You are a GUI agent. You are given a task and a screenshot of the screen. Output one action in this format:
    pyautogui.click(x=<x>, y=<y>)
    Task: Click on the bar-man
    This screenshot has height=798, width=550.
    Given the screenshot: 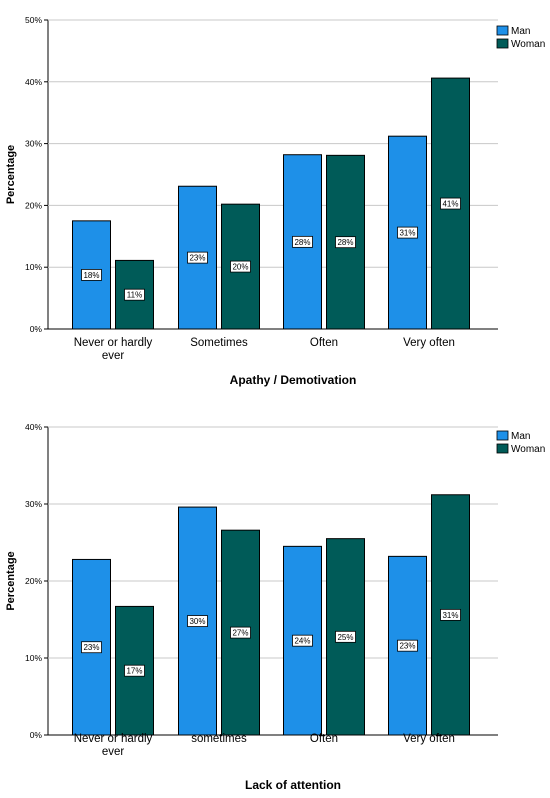 What is the action you would take?
    pyautogui.click(x=302, y=640)
    